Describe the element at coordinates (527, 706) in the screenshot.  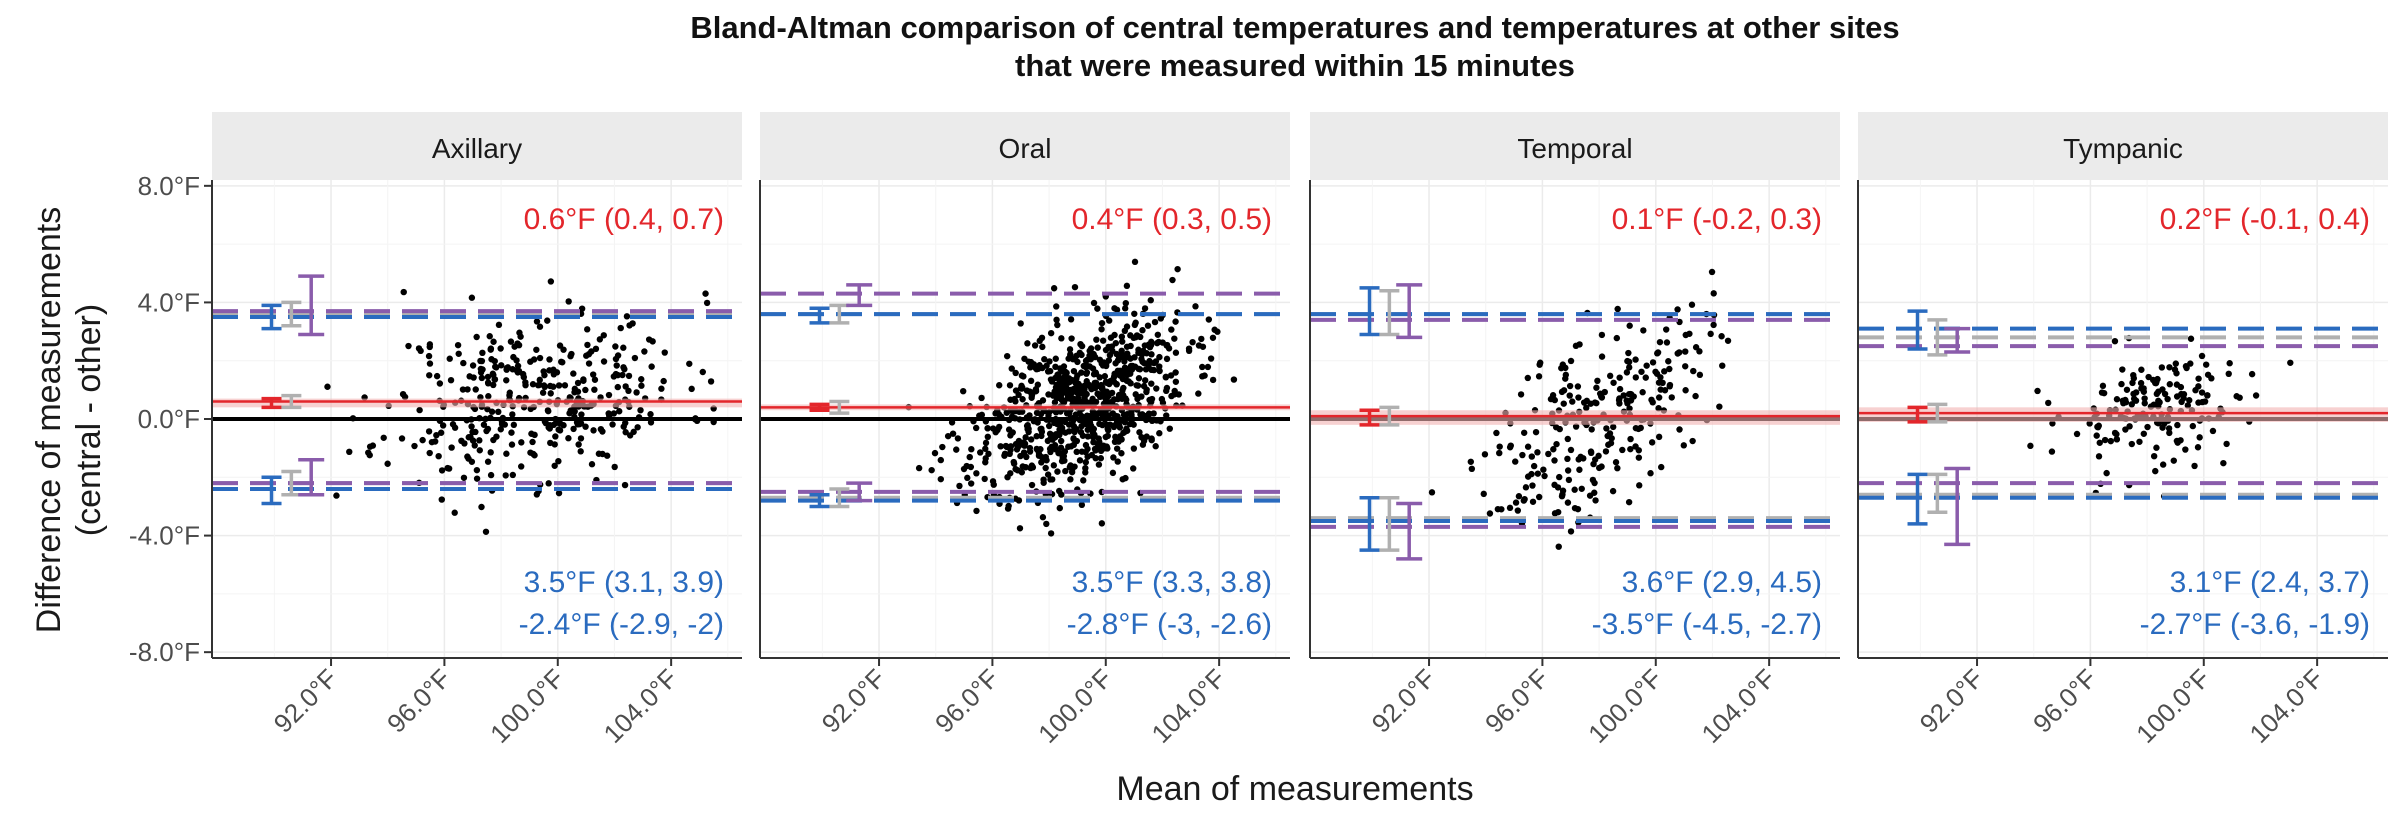
I see `x-tick-label: 100.0°F` at that location.